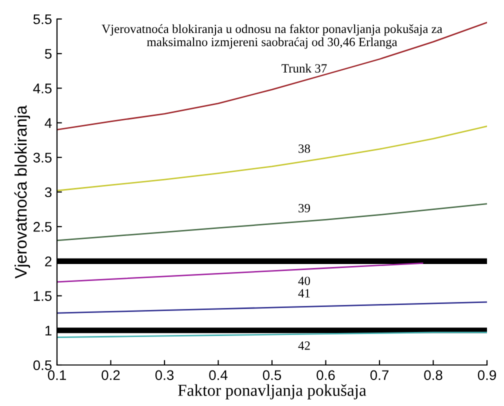 Image resolution: width=504 pixels, height=406 pixels. I want to click on x-tick-label: 0.2, so click(111, 375).